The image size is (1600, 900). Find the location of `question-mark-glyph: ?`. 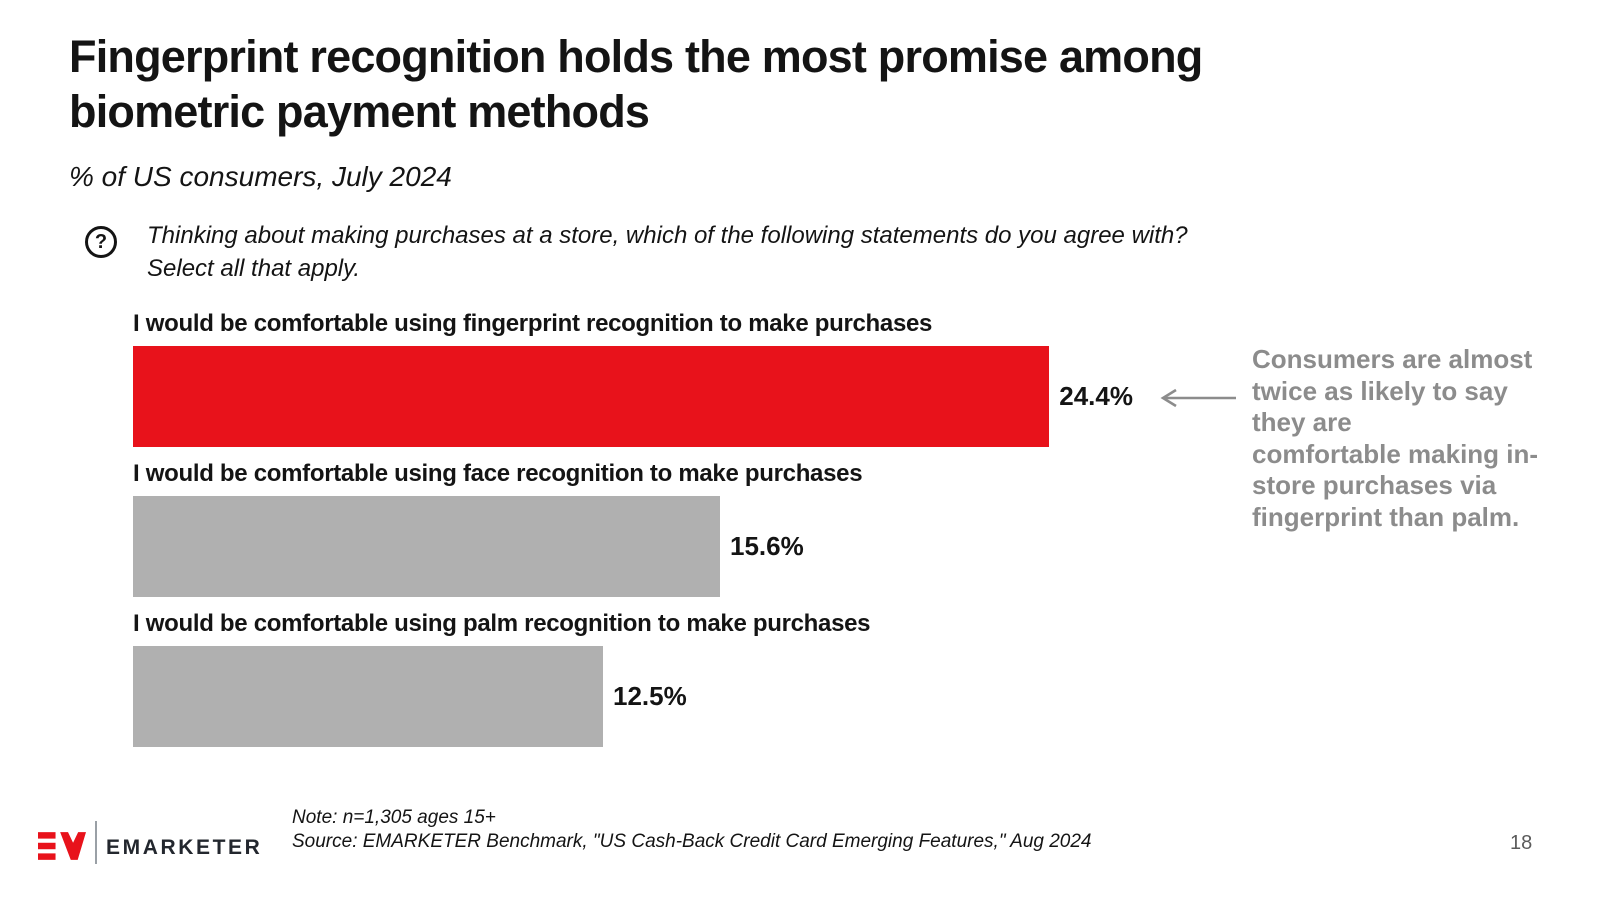

question-mark-glyph: ? is located at coordinates (101, 241).